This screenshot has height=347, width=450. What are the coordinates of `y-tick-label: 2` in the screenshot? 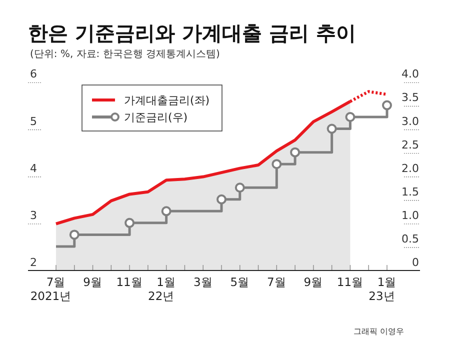 It's located at (33, 262).